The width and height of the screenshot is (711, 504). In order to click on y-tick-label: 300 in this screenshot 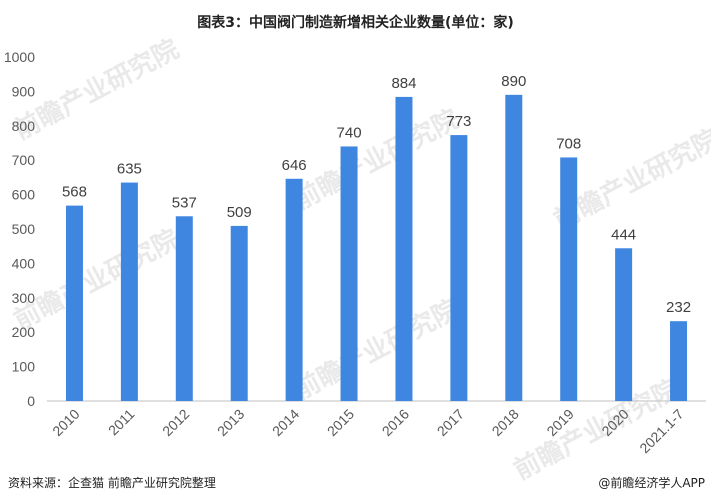, I will do `click(24, 298)`.